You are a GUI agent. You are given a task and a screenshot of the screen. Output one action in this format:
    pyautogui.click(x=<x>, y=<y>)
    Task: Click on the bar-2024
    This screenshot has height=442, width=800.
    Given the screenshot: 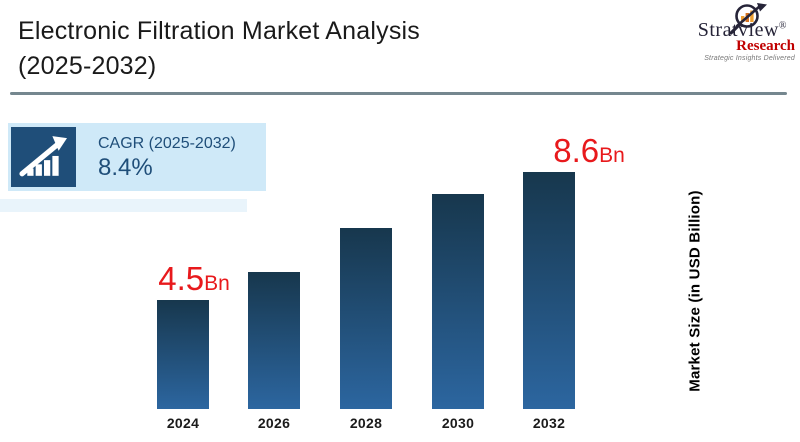 What is the action you would take?
    pyautogui.click(x=183, y=354)
    